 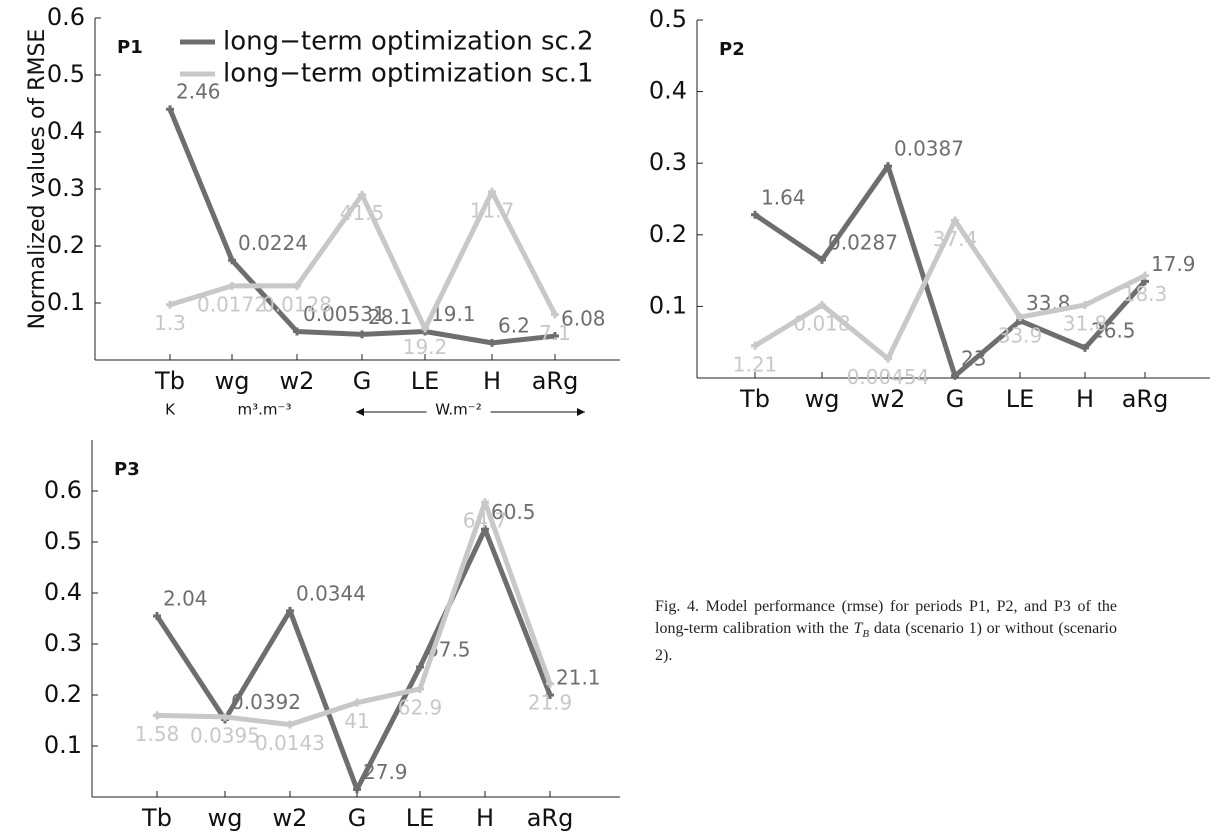 I want to click on rmse-label: 0.018, so click(x=821, y=323).